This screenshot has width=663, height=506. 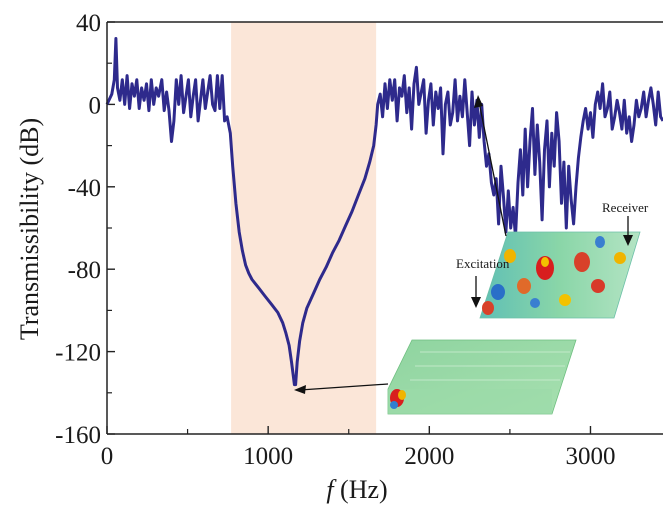 What do you see at coordinates (625, 207) in the screenshot?
I see `receiver-label: Receiver` at bounding box center [625, 207].